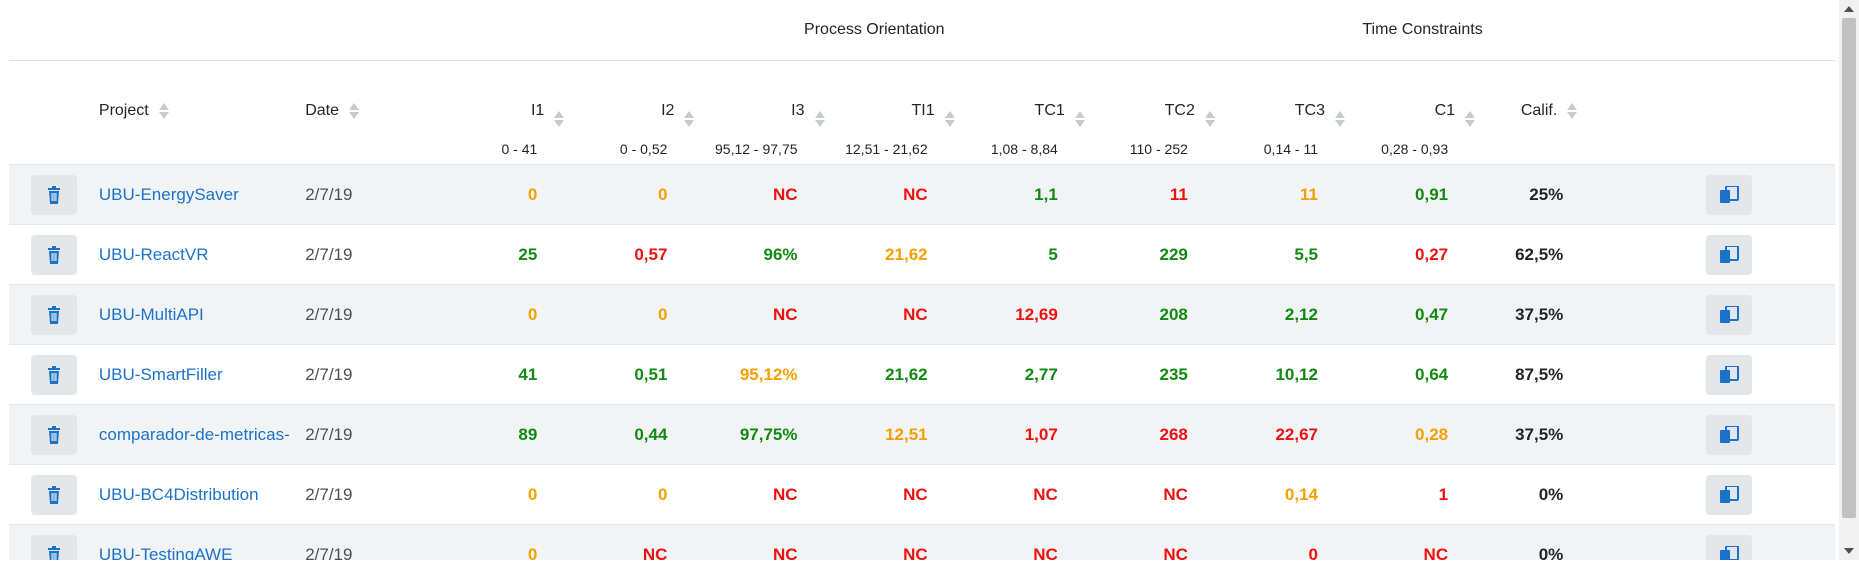  Describe the element at coordinates (1427, 113) in the screenshot. I see `col-header-c1: C1 0,28 - 0,93` at that location.